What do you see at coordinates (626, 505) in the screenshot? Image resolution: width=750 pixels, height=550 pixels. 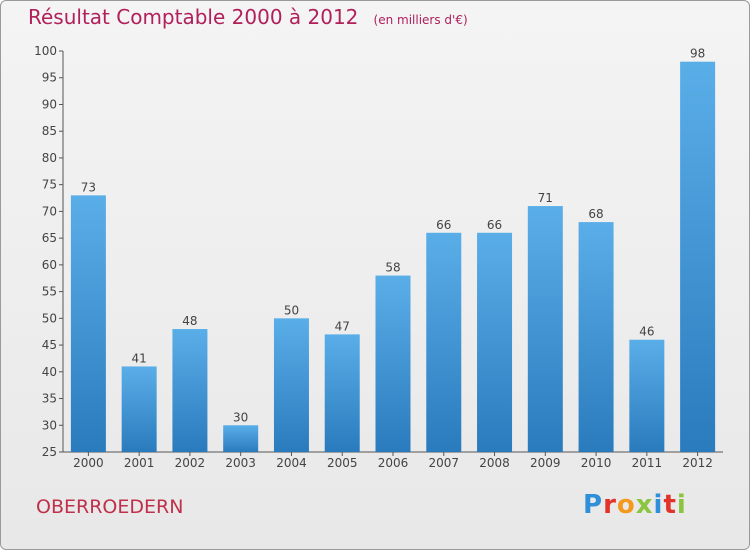 I see `logo-letter: o` at bounding box center [626, 505].